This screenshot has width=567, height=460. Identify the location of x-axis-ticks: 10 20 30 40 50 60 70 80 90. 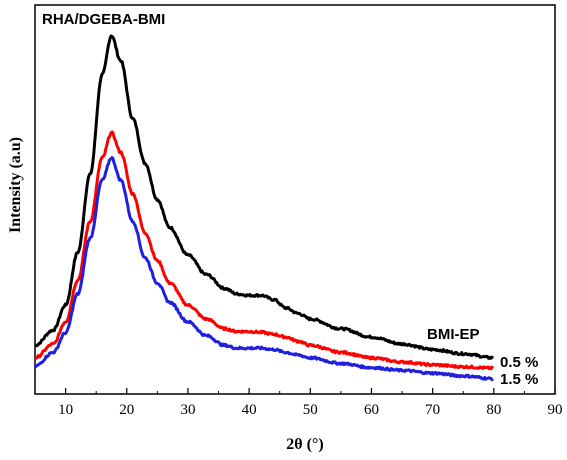
(298, 403).